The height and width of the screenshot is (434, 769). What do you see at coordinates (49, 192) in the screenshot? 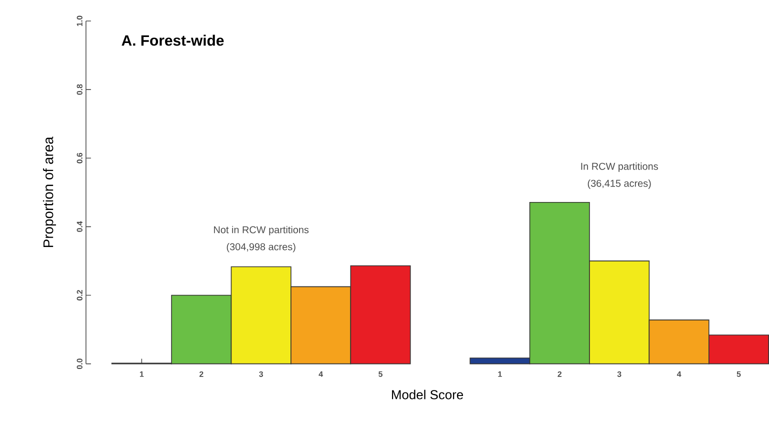
I see `y-axis-title: Proportion of area` at bounding box center [49, 192].